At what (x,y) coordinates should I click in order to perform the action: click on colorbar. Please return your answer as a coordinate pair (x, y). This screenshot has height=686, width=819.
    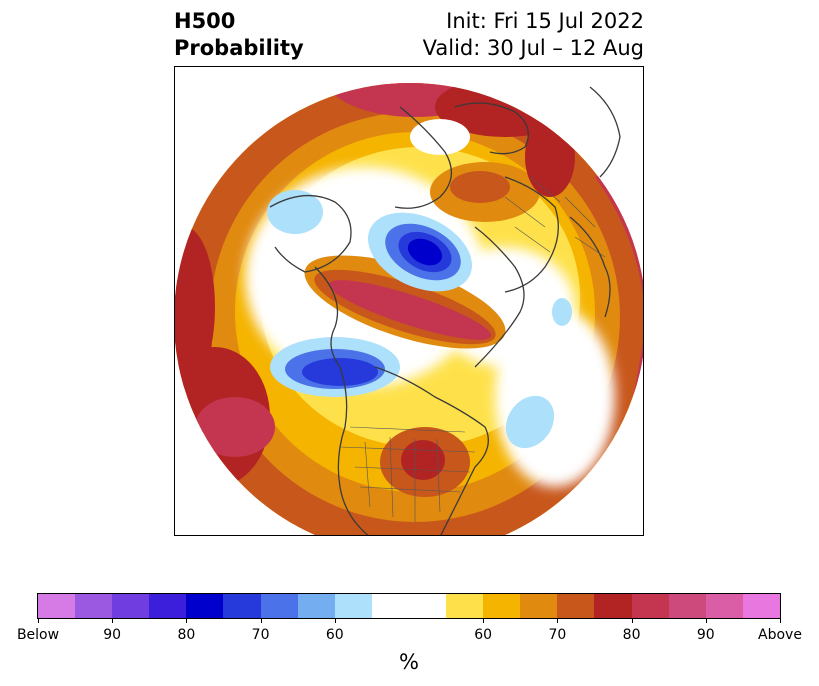
    Looking at the image, I should click on (409, 606).